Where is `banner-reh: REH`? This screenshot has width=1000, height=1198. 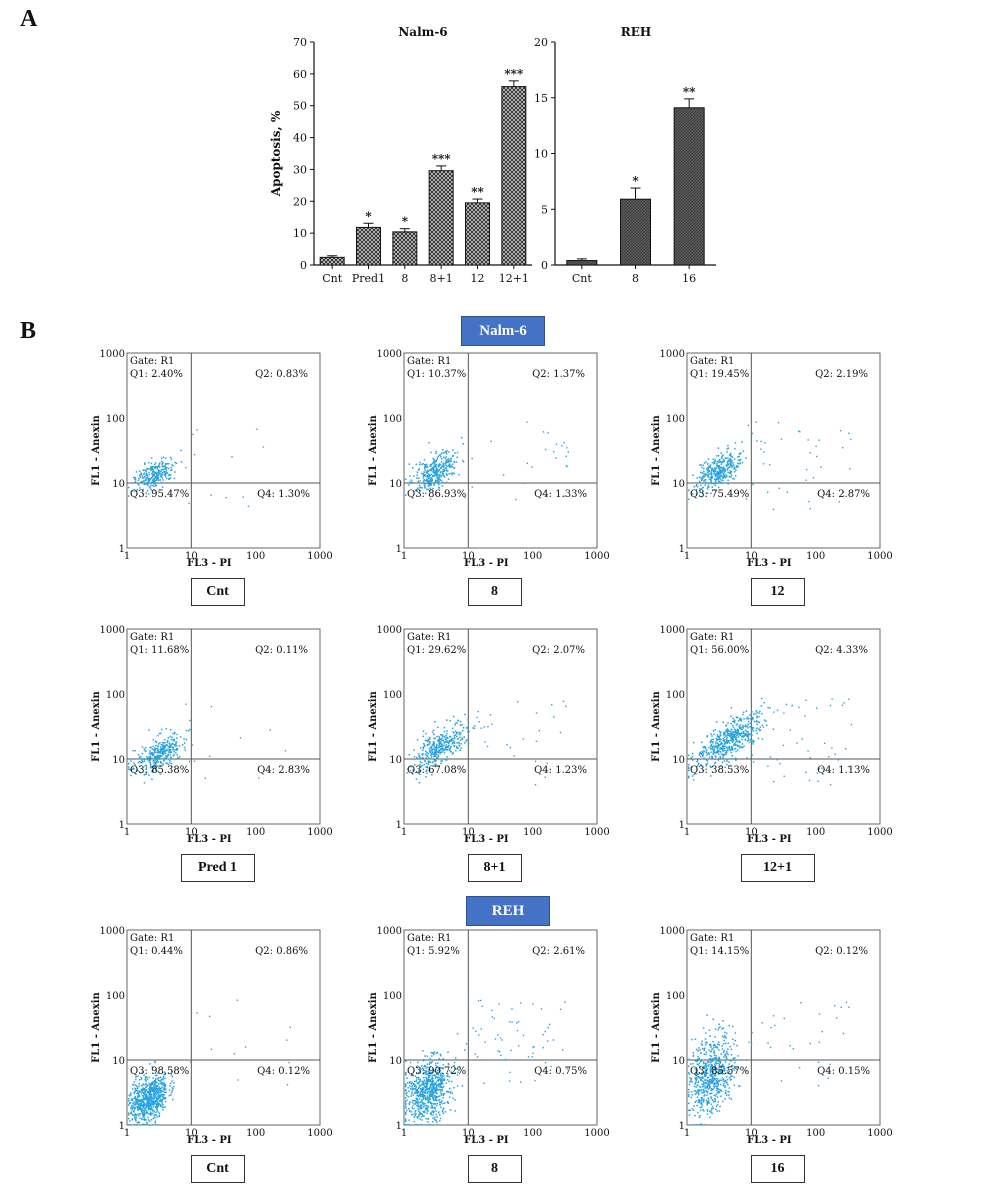
banner-reh: REH is located at coordinates (508, 911).